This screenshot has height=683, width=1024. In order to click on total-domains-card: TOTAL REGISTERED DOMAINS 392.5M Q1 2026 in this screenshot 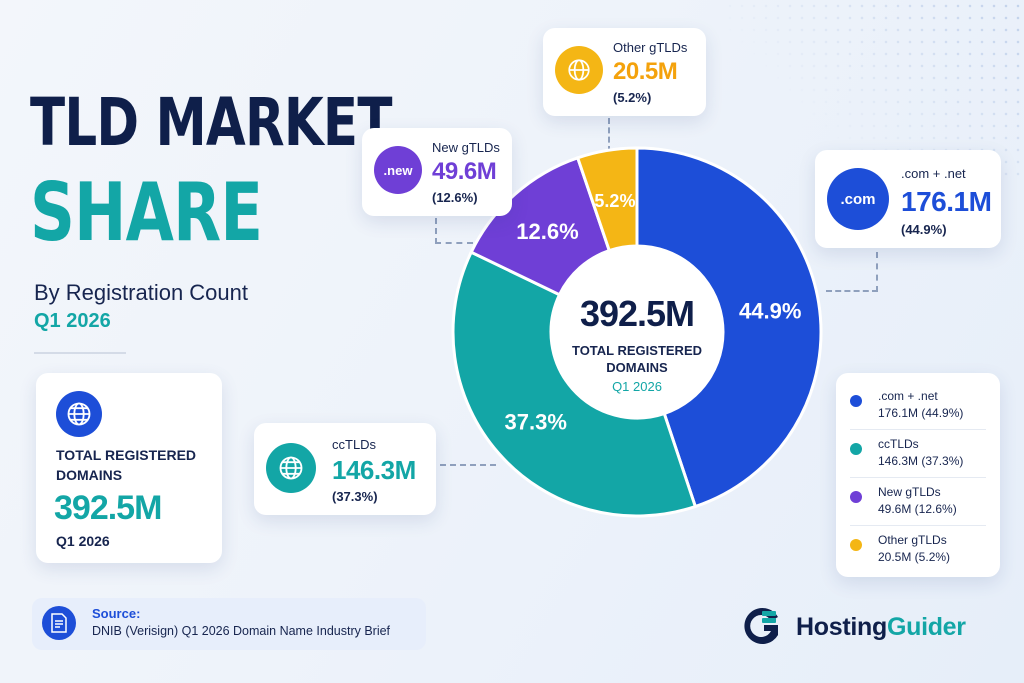, I will do `click(129, 468)`.